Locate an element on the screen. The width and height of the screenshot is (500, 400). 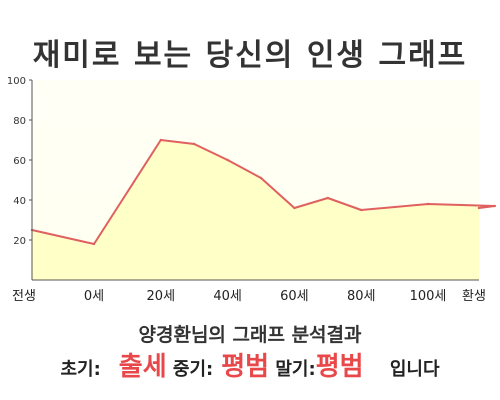
x-tick-label: 전생 is located at coordinates (24, 296).